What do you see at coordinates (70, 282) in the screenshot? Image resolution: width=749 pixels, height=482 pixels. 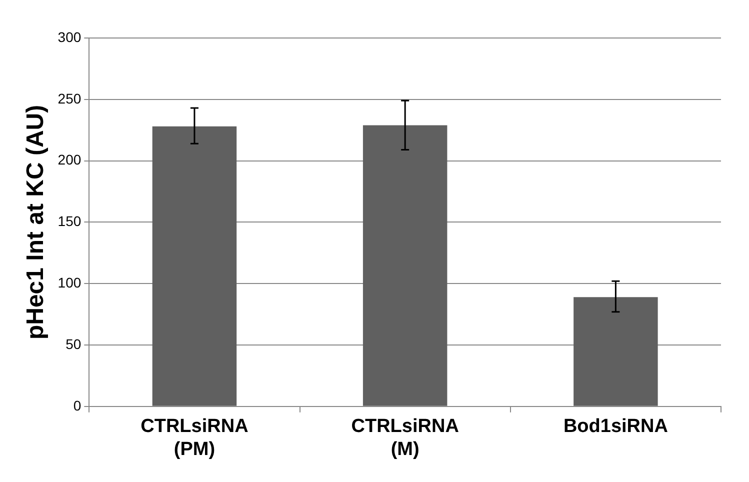 I see `y-tick-label: 100` at bounding box center [70, 282].